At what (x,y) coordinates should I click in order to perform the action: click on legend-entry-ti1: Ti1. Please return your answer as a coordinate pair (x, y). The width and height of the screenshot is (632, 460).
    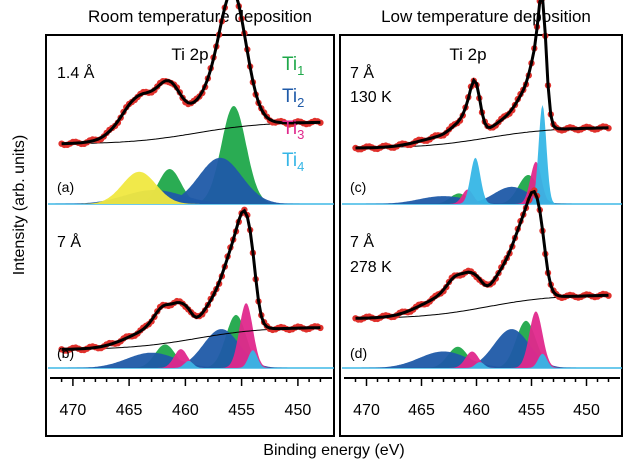
    Looking at the image, I should click on (293, 66).